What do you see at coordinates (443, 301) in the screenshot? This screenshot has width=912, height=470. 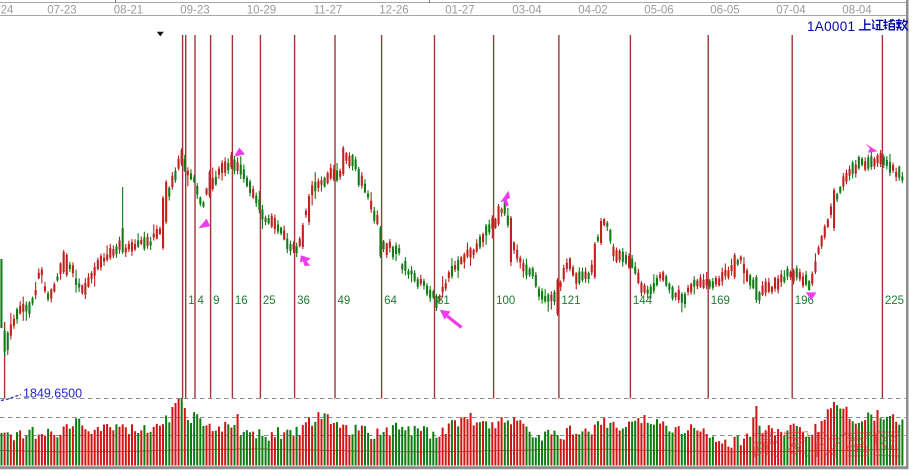 I see `svg-text: 81` at bounding box center [443, 301].